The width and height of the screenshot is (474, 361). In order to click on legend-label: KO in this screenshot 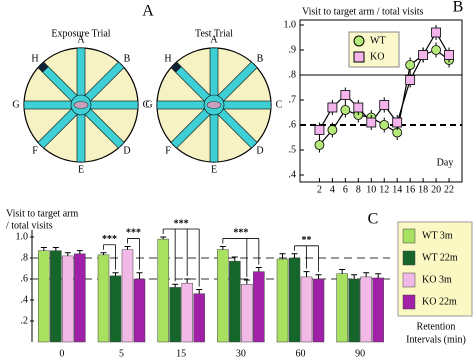, I will do `click(377, 56)`.